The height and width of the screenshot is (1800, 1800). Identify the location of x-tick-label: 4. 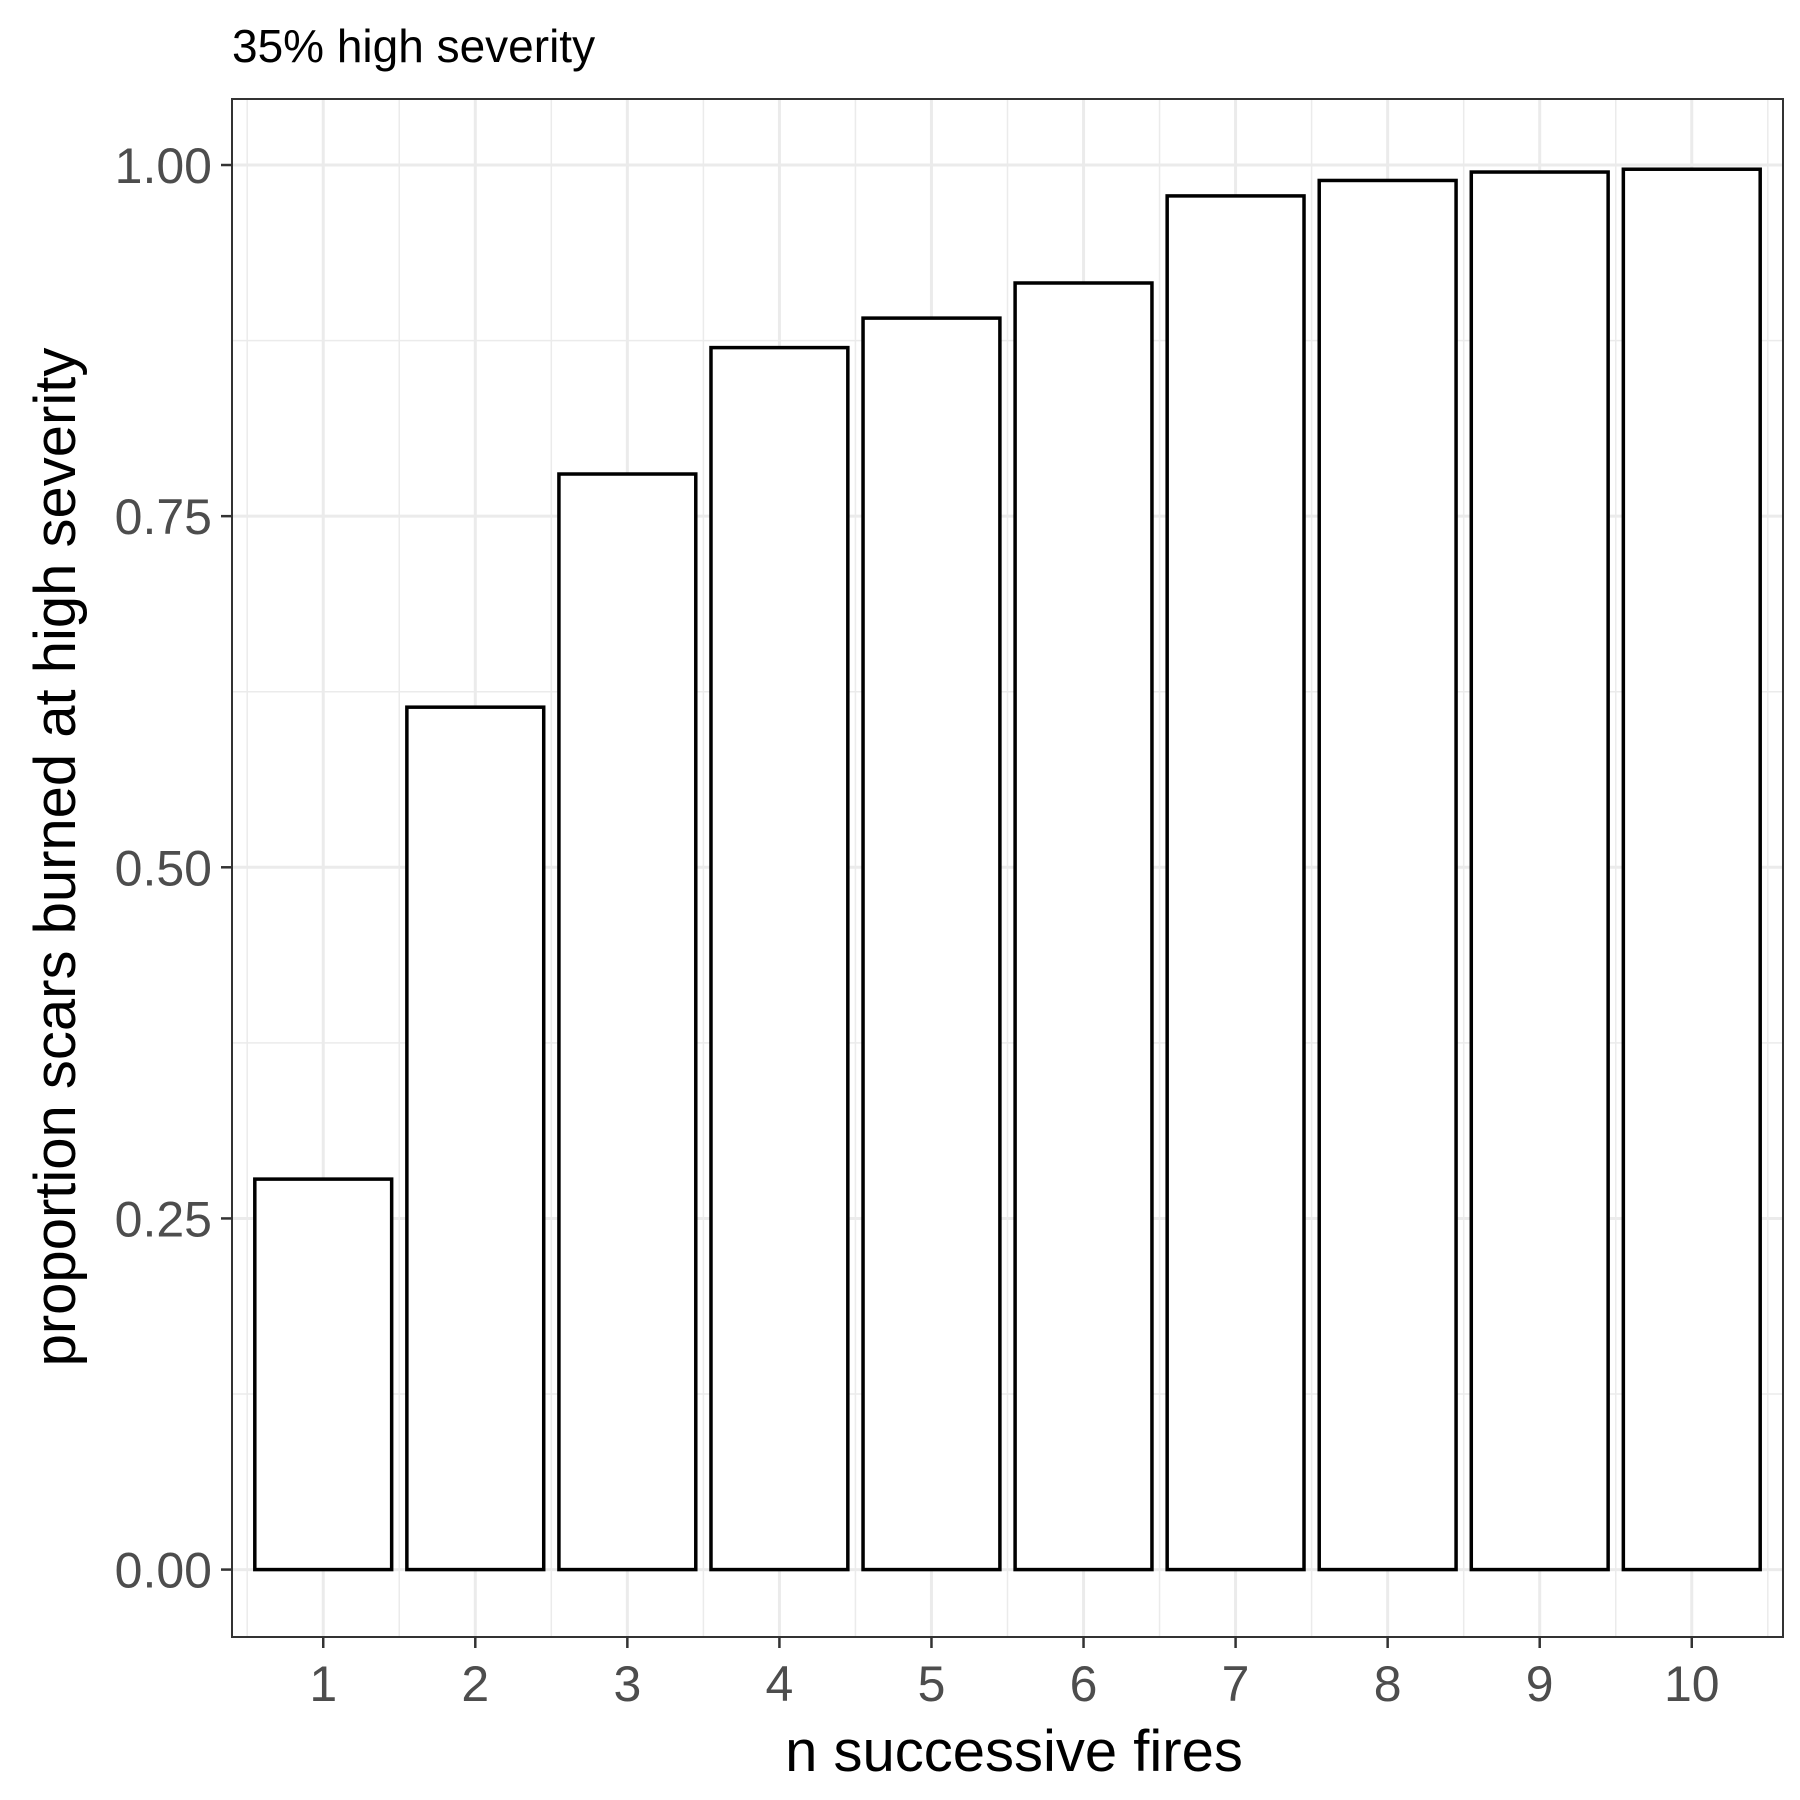
(780, 1684).